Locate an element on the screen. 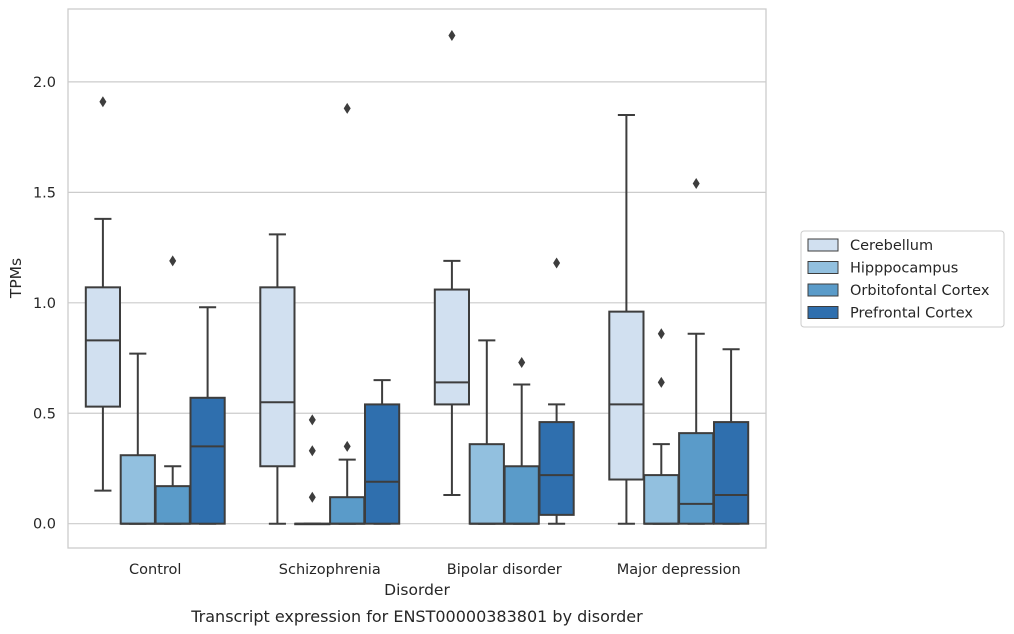 This screenshot has width=1014, height=634. x-tick-label: Schizophrenia is located at coordinates (330, 570).